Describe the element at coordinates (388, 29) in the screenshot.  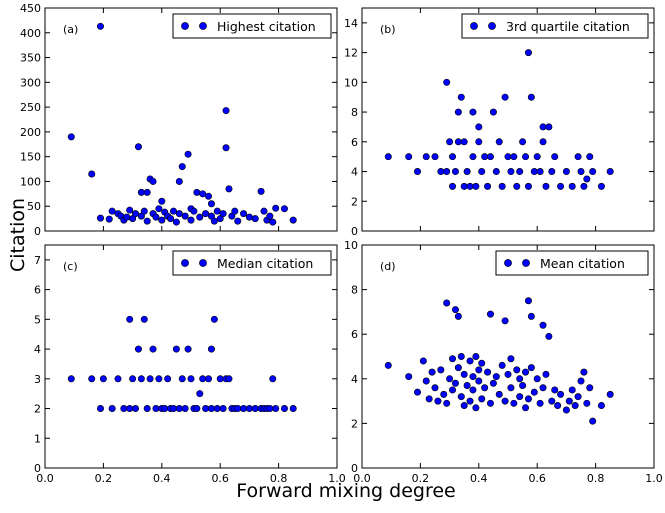
I see `panel-b-label: (b)` at that location.